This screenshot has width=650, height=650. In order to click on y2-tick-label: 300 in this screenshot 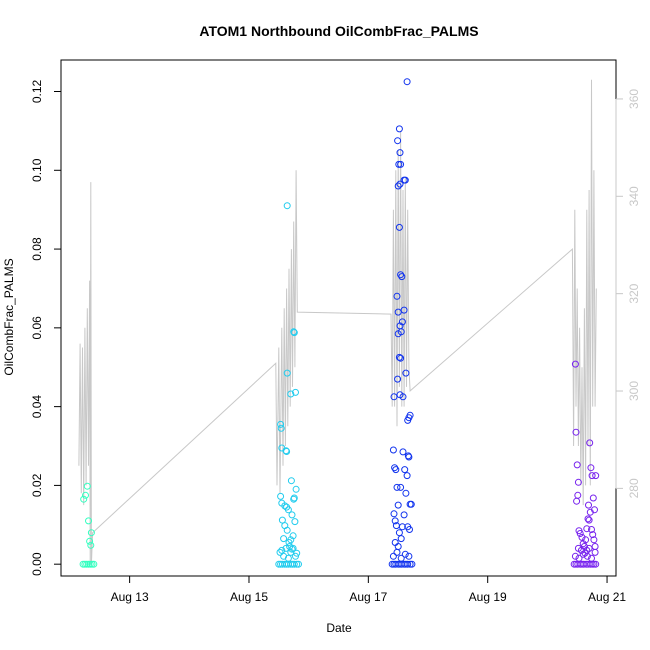, I will do `click(634, 391)`.